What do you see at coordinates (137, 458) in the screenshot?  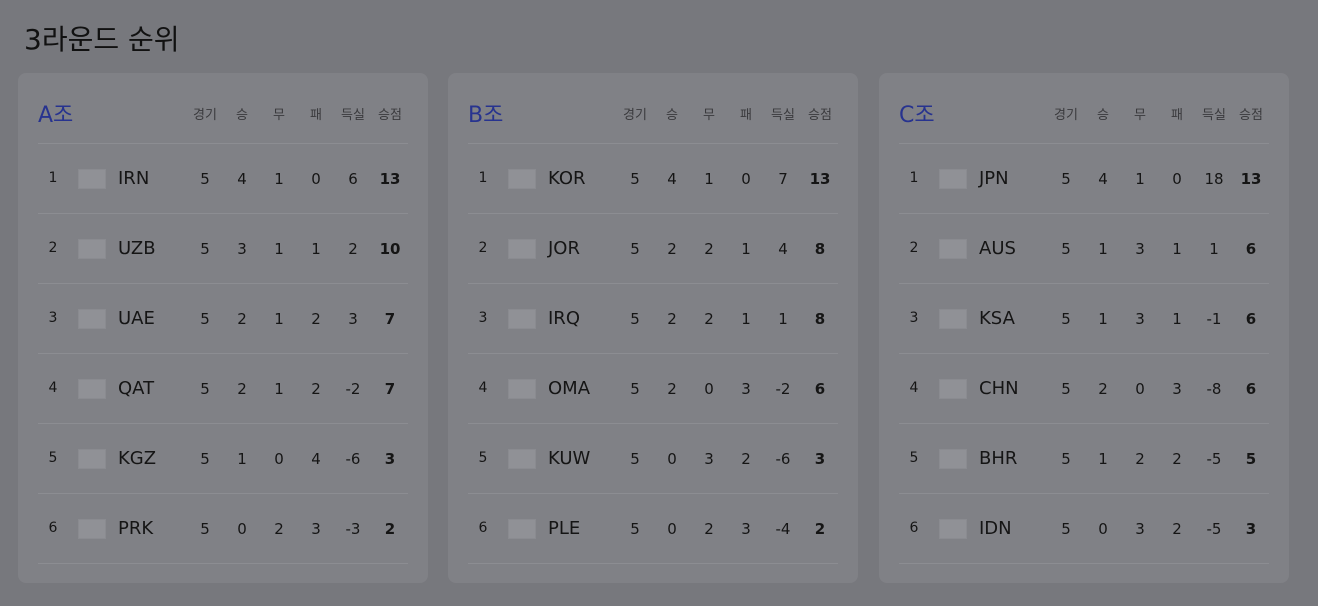 I see `team-code: KGZ` at bounding box center [137, 458].